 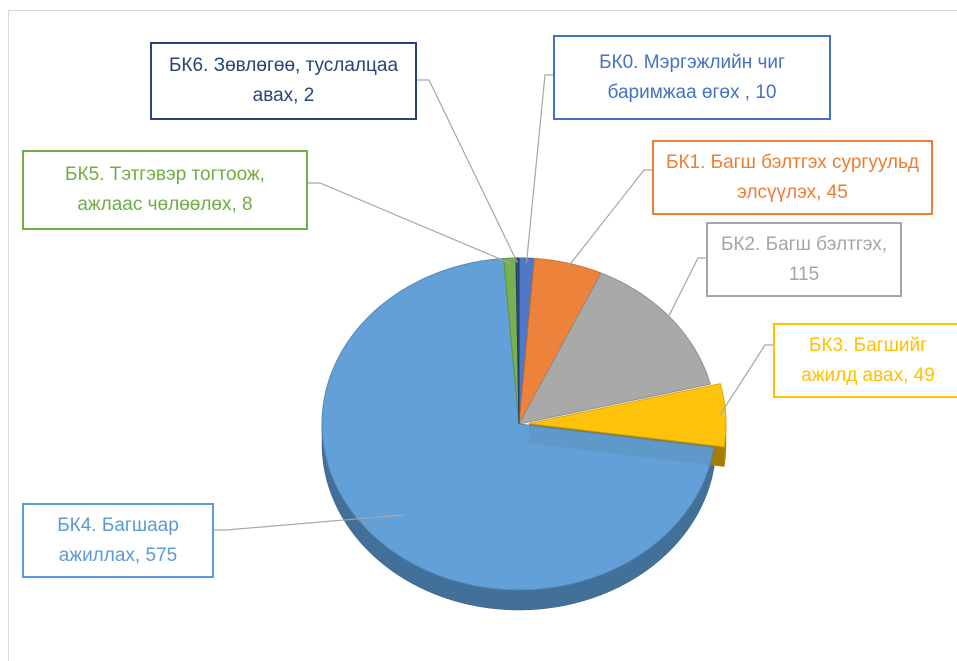 I want to click on data-label: БК4. Багшаар ажиллах, 575, so click(x=118, y=540).